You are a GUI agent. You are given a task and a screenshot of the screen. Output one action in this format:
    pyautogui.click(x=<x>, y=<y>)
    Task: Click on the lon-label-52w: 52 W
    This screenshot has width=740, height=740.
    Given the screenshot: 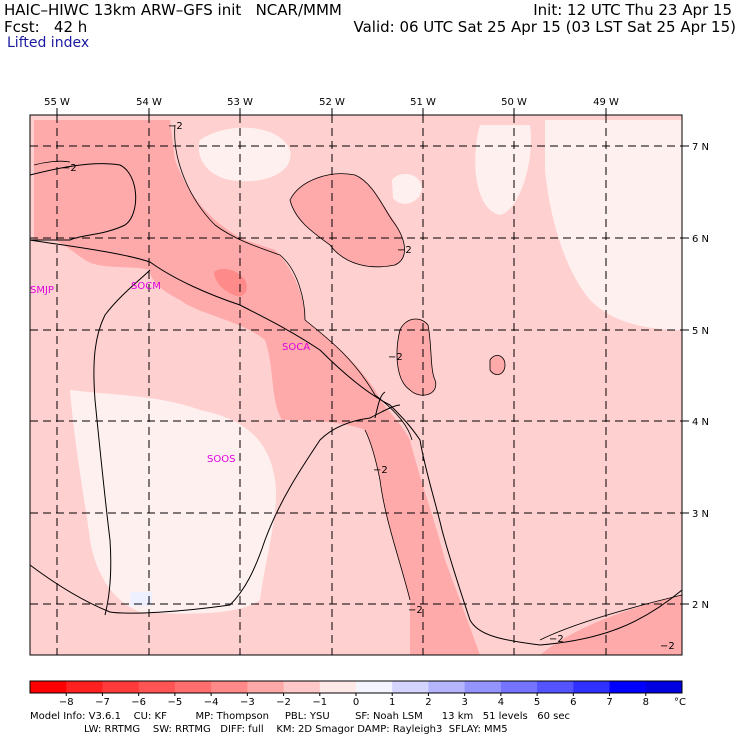 What is the action you would take?
    pyautogui.click(x=332, y=102)
    